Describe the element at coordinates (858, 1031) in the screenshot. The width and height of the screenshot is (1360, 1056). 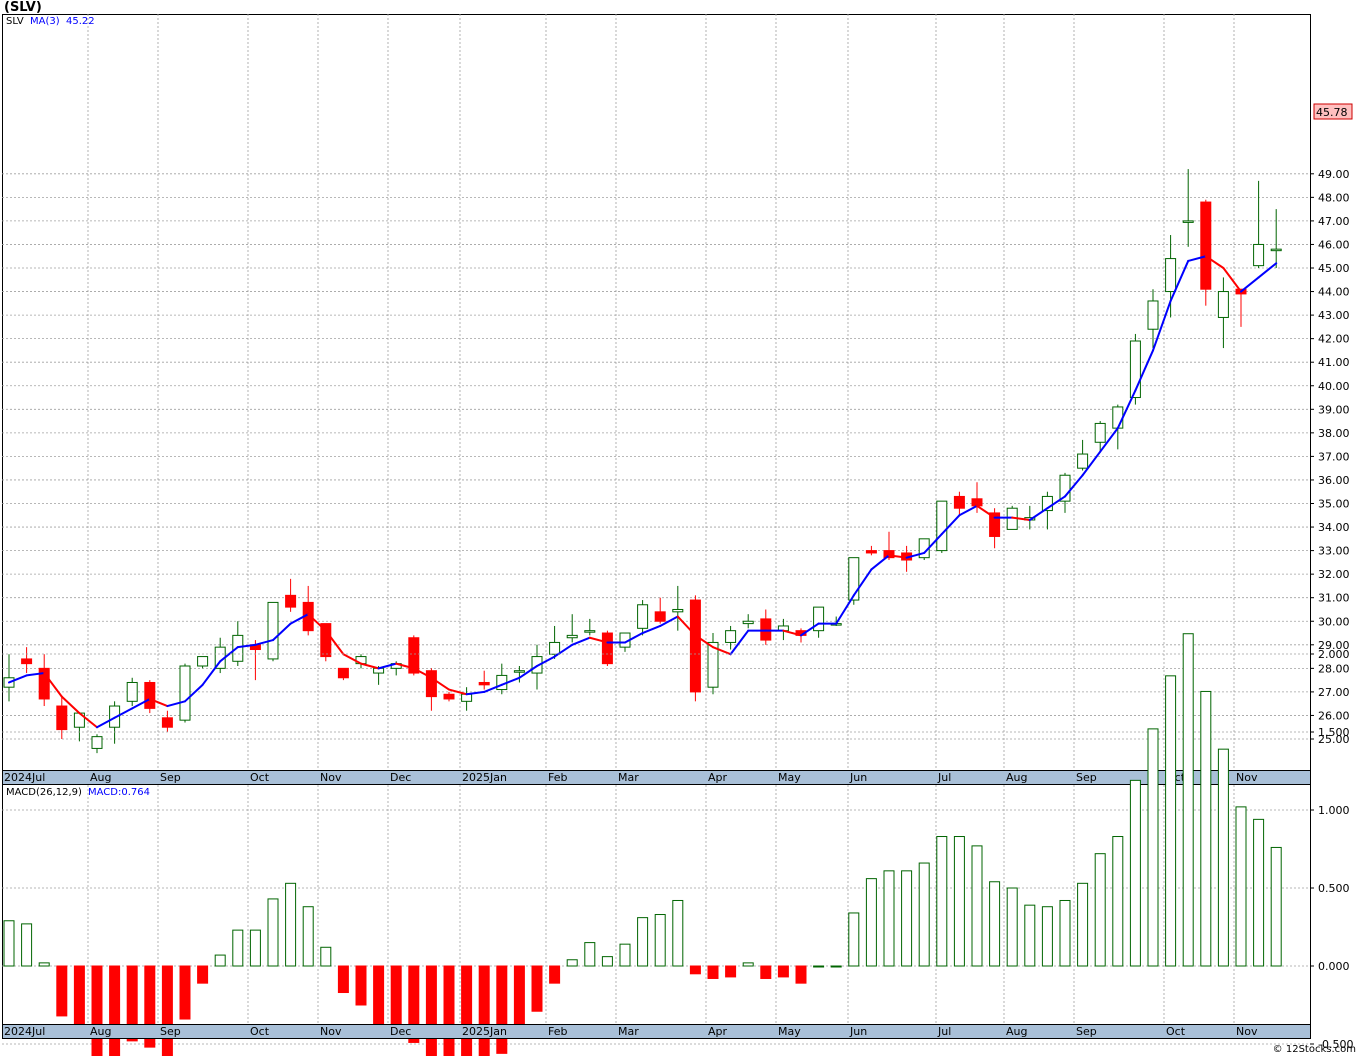
I see `x-tick-label: Jun` at that location.